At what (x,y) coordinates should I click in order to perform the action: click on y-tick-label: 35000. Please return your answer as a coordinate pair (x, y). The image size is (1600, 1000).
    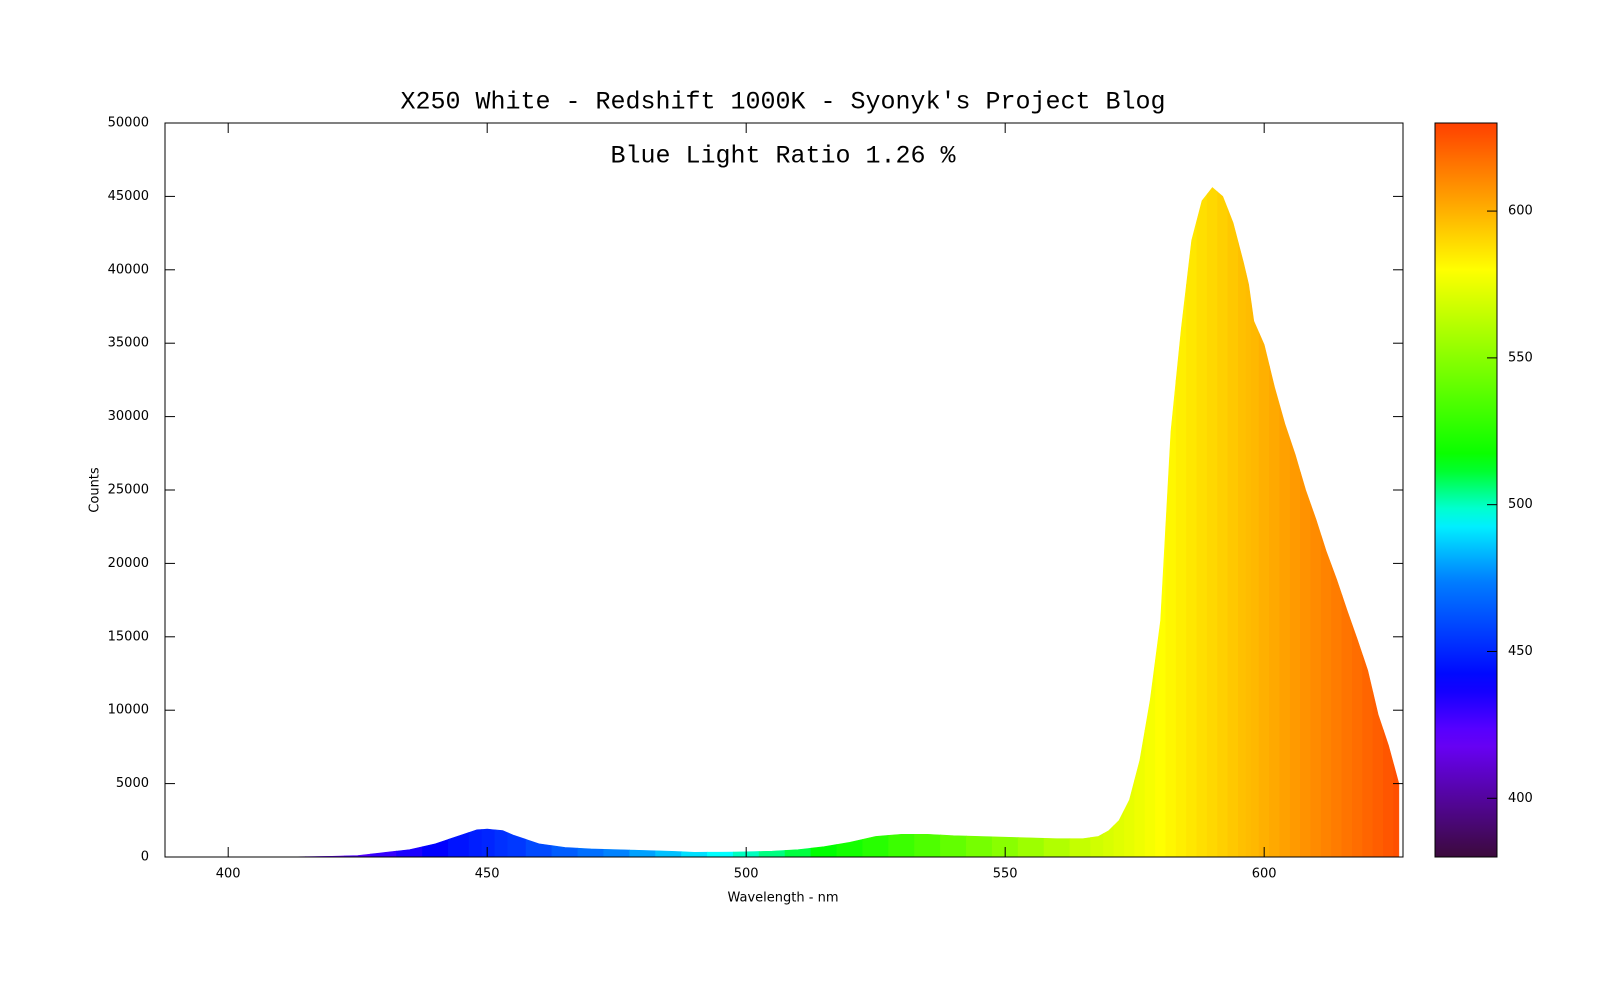
    Looking at the image, I should click on (128, 343).